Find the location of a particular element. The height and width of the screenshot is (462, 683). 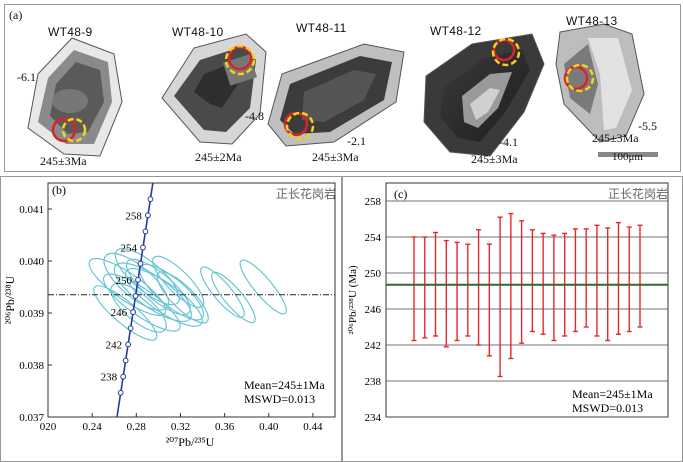

grain-name-4: WT48-12 is located at coordinates (455, 31).